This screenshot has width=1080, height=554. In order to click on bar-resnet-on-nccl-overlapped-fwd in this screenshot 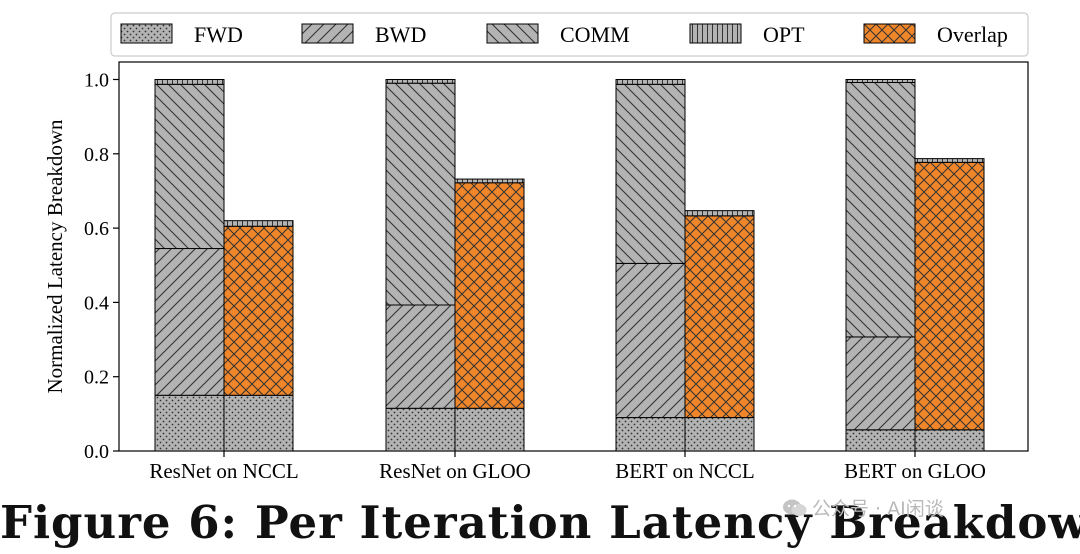, I will do `click(258, 423)`.